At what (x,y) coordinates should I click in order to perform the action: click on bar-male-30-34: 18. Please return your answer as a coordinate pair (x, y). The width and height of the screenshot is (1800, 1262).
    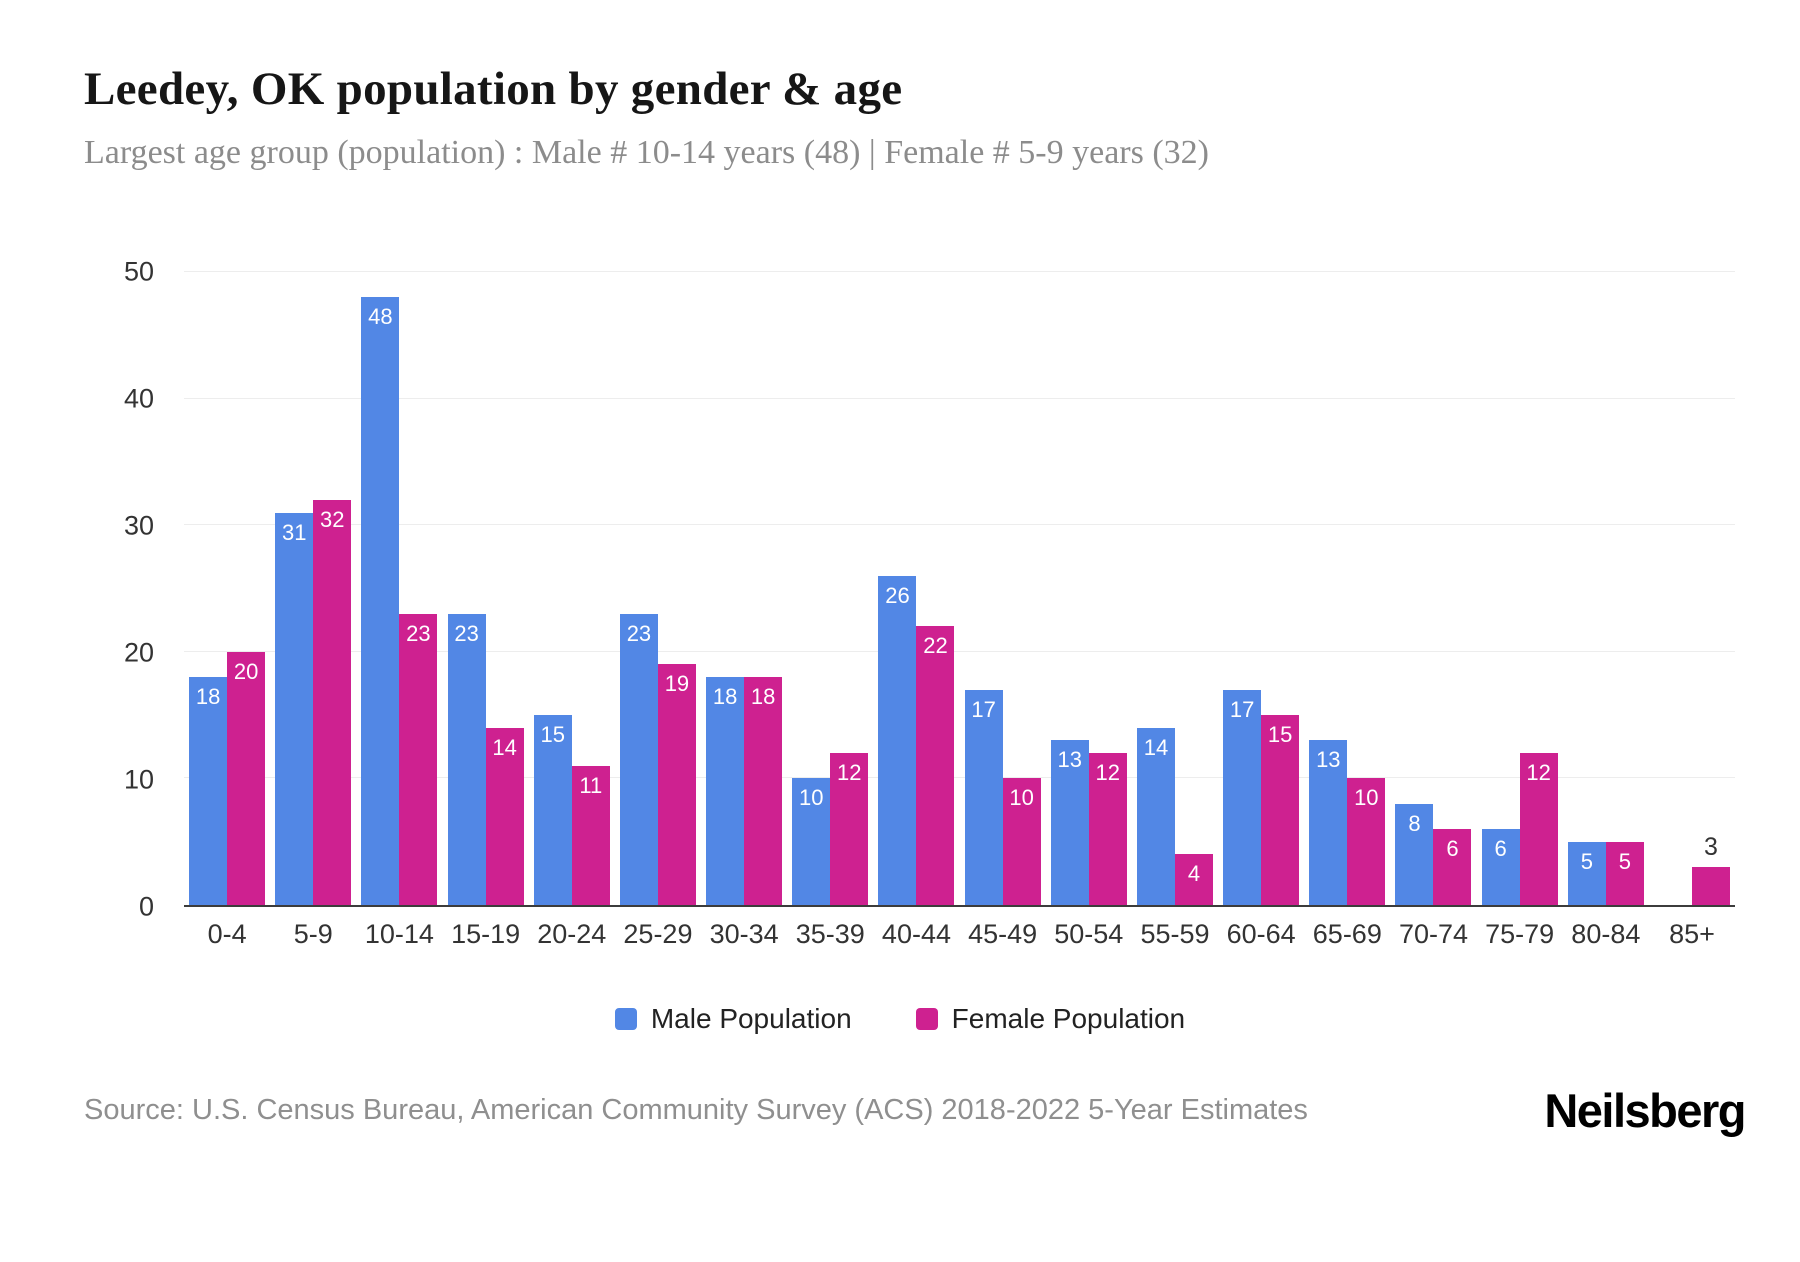
    Looking at the image, I should click on (725, 791).